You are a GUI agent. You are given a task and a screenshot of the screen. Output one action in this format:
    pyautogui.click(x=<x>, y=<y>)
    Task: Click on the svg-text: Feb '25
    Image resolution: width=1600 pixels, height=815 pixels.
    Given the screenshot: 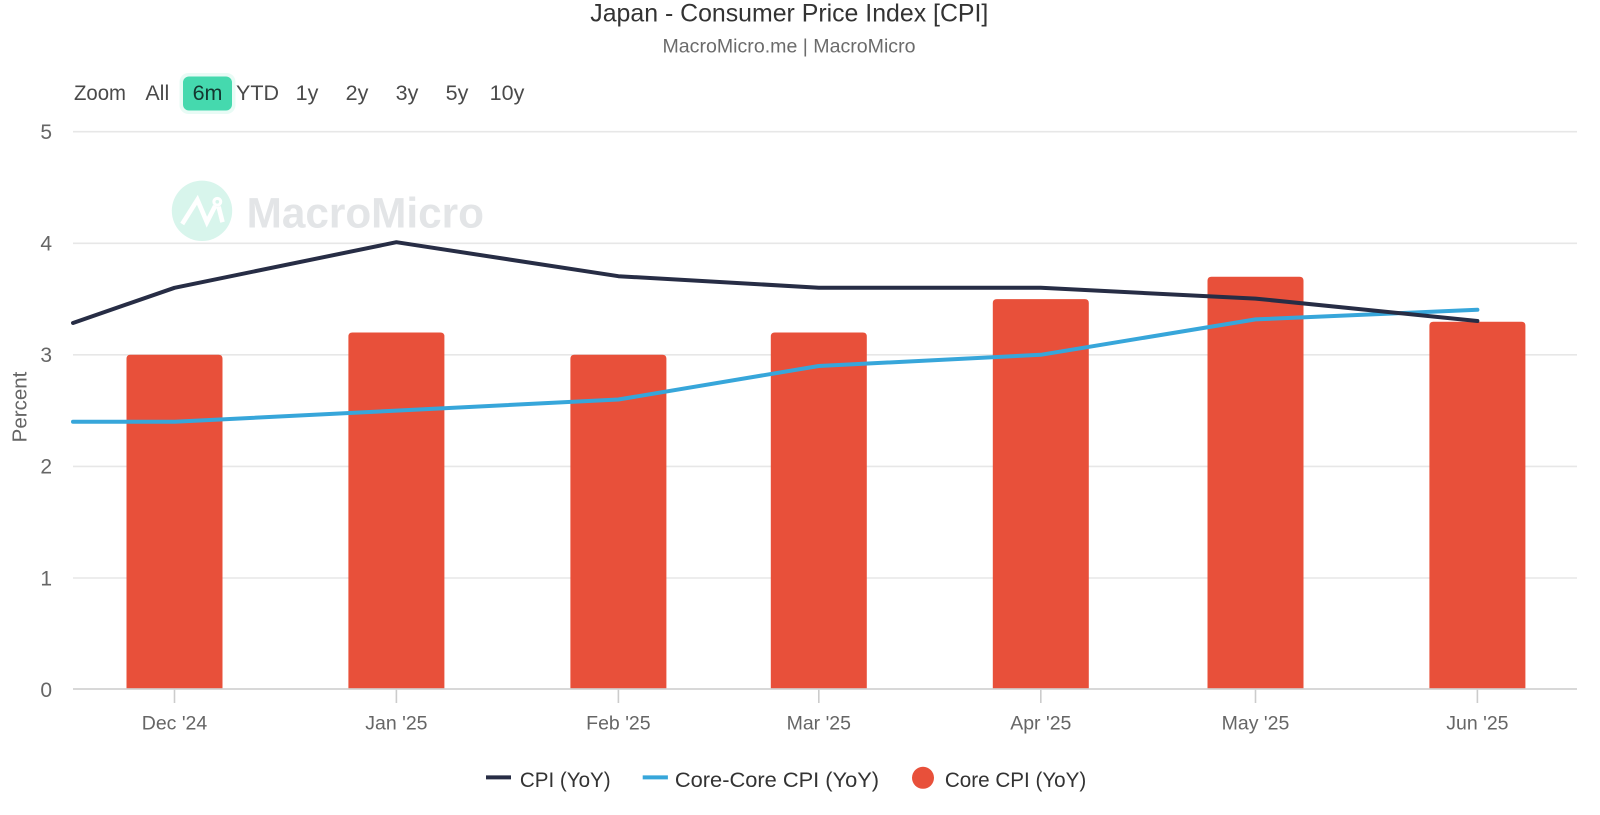 What is the action you would take?
    pyautogui.click(x=618, y=724)
    